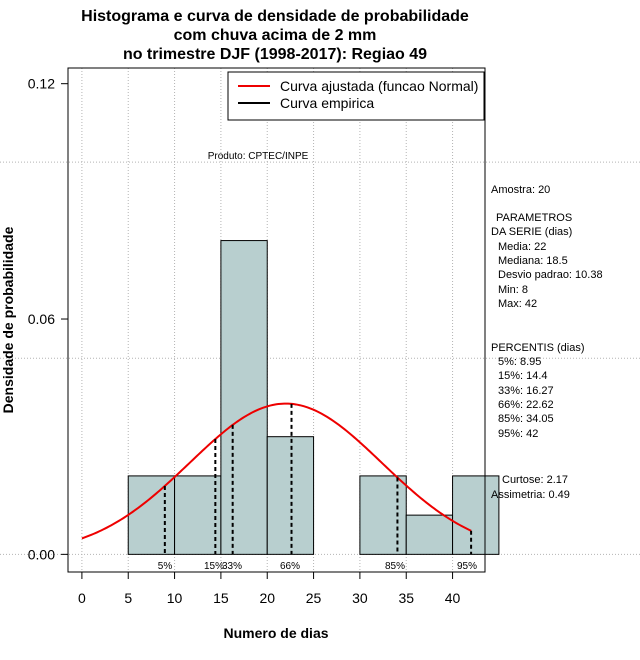 Image resolution: width=640 pixels, height=660 pixels. What do you see at coordinates (467, 566) in the screenshot?
I see `percentile-label: 95%` at bounding box center [467, 566].